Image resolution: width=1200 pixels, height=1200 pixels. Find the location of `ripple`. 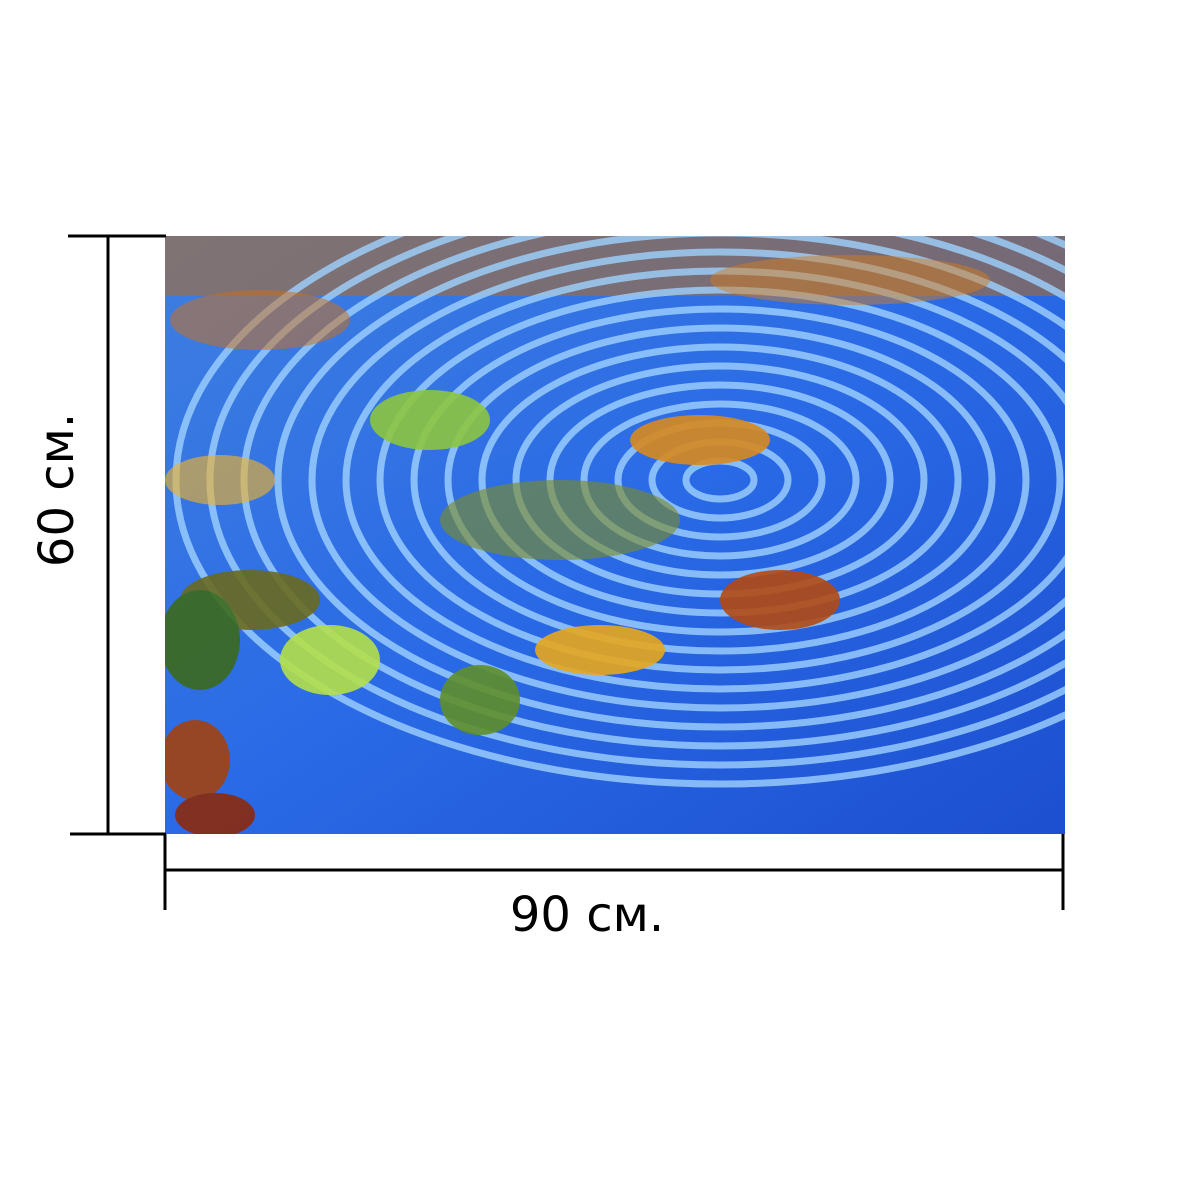

ripple is located at coordinates (720, 480).